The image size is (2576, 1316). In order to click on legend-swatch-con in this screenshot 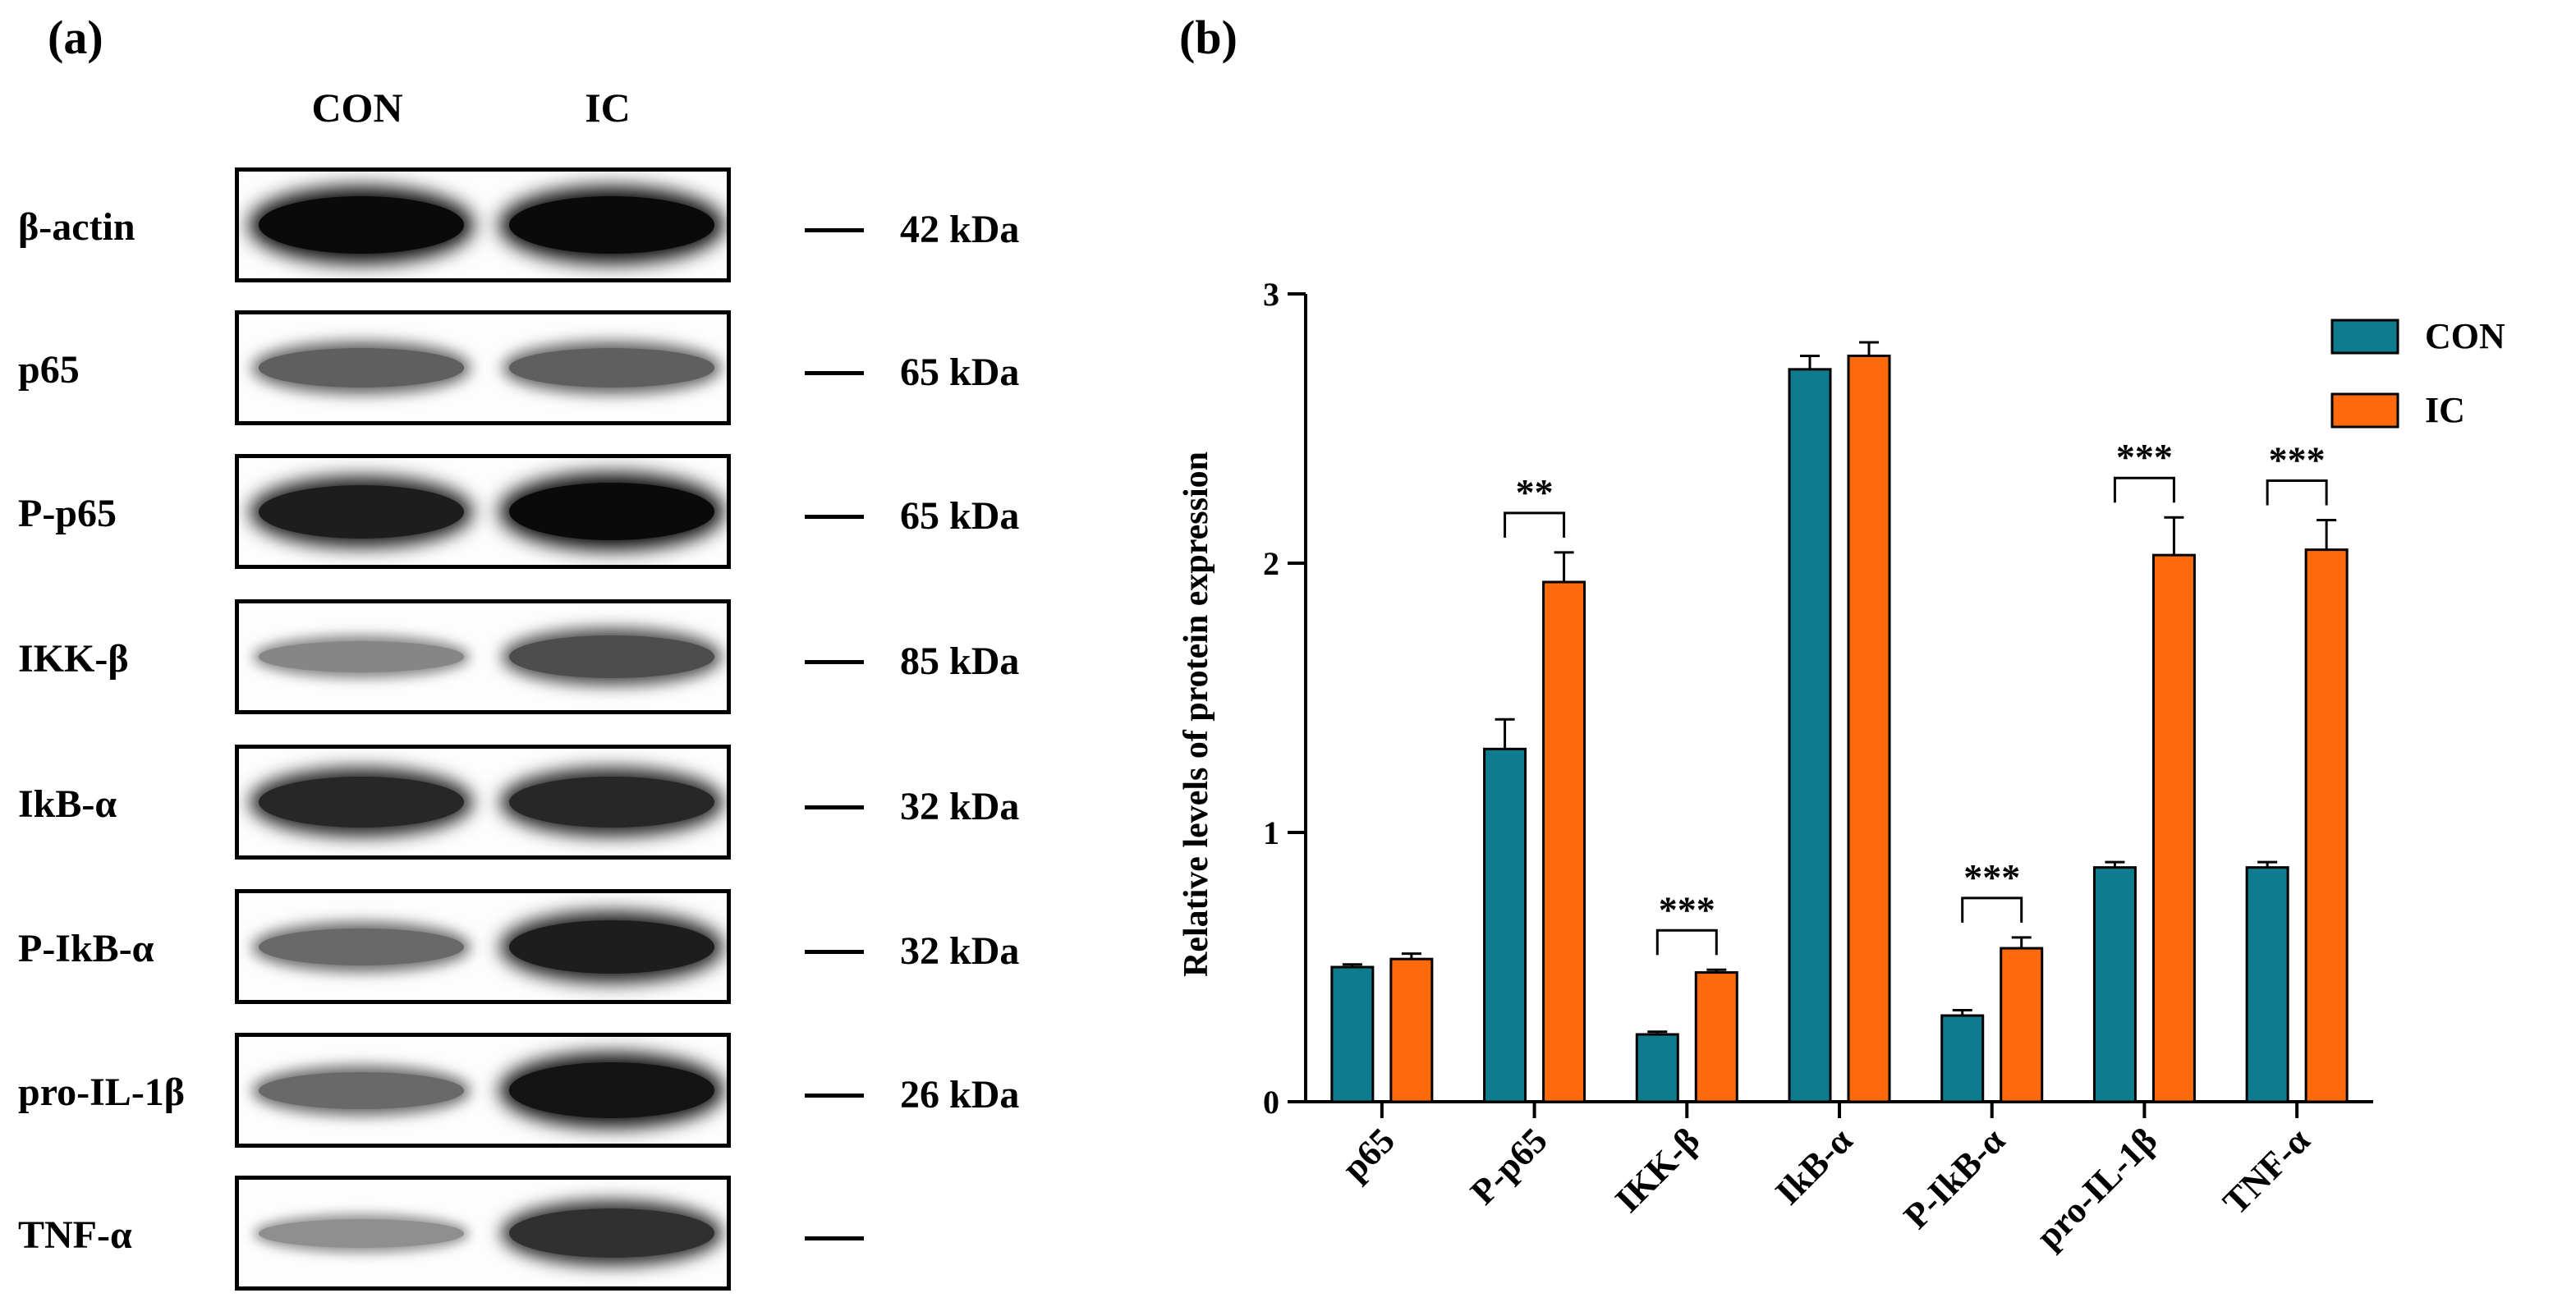, I will do `click(2364, 337)`.